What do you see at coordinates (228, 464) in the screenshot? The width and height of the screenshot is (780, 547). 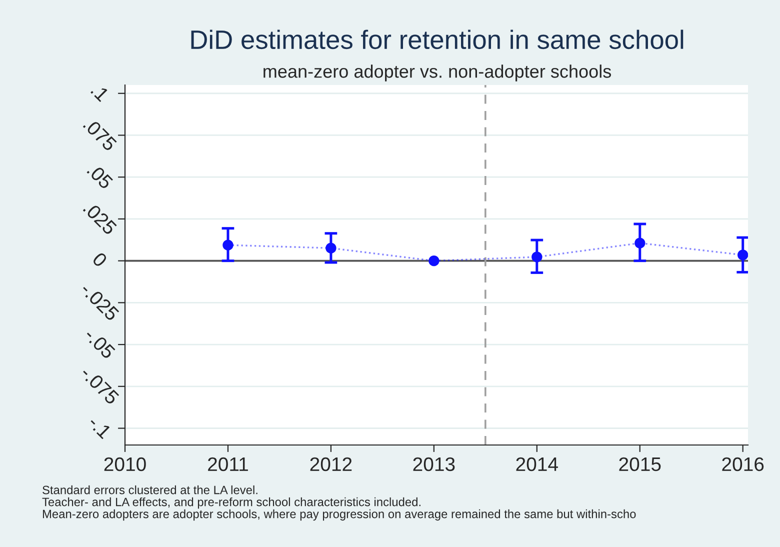 I see `x-tick-label: 2011` at bounding box center [228, 464].